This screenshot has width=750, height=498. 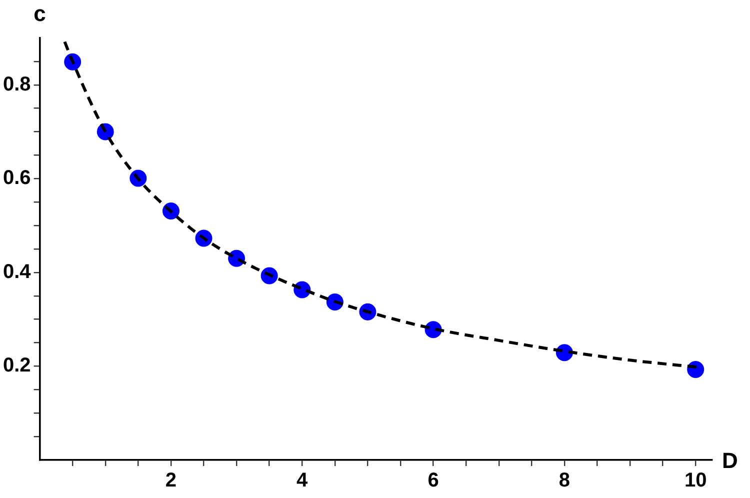 What do you see at coordinates (17, 271) in the screenshot?
I see `y-tick-label: 0.4` at bounding box center [17, 271].